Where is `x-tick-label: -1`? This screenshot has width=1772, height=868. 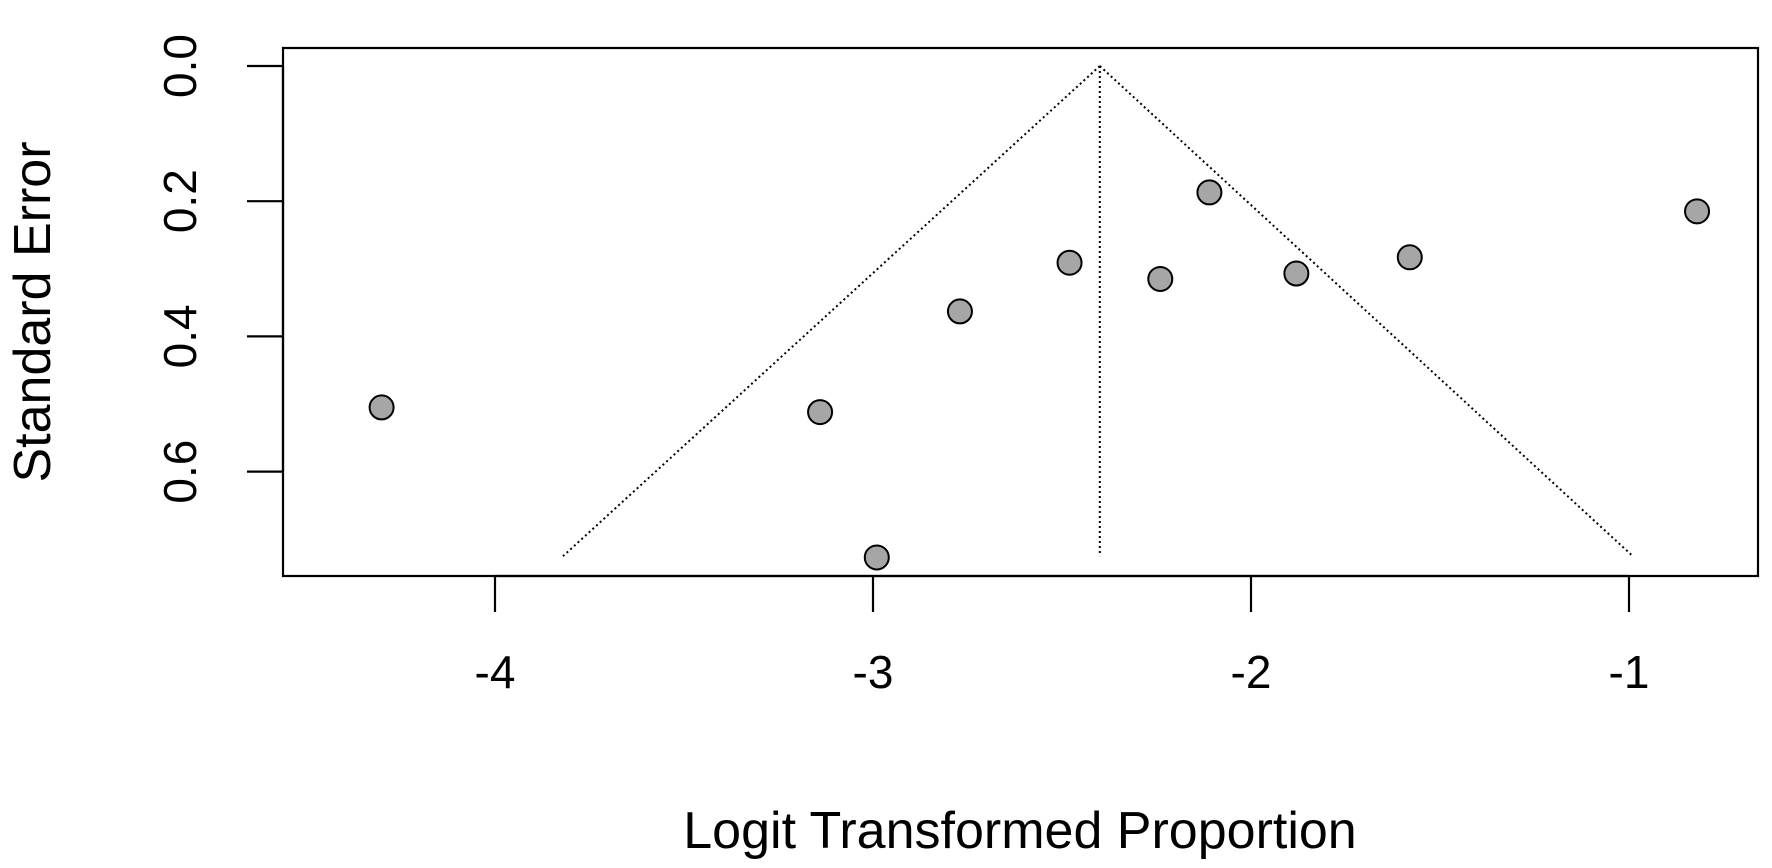 x-tick-label: -1 is located at coordinates (1629, 672).